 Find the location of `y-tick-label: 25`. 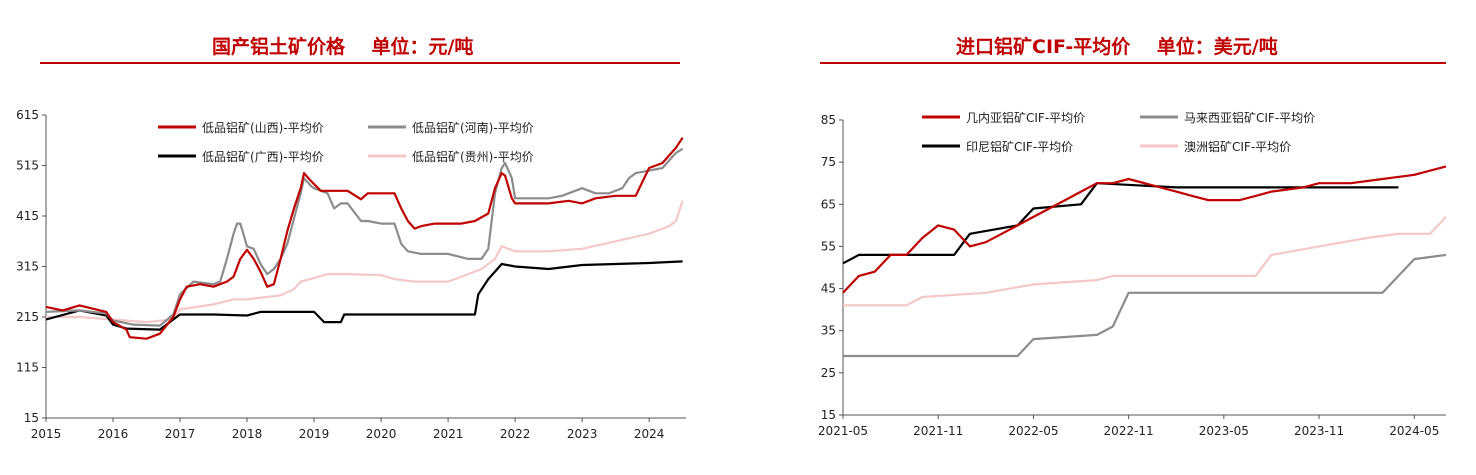

y-tick-label: 25 is located at coordinates (828, 373).